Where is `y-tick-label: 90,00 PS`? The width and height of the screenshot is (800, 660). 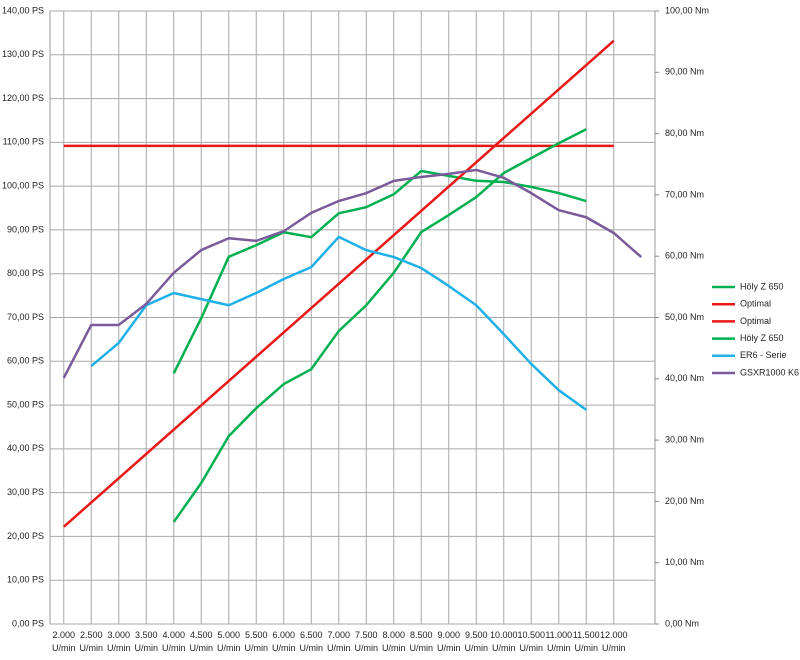
y-tick-label: 90,00 PS is located at coordinates (25, 229).